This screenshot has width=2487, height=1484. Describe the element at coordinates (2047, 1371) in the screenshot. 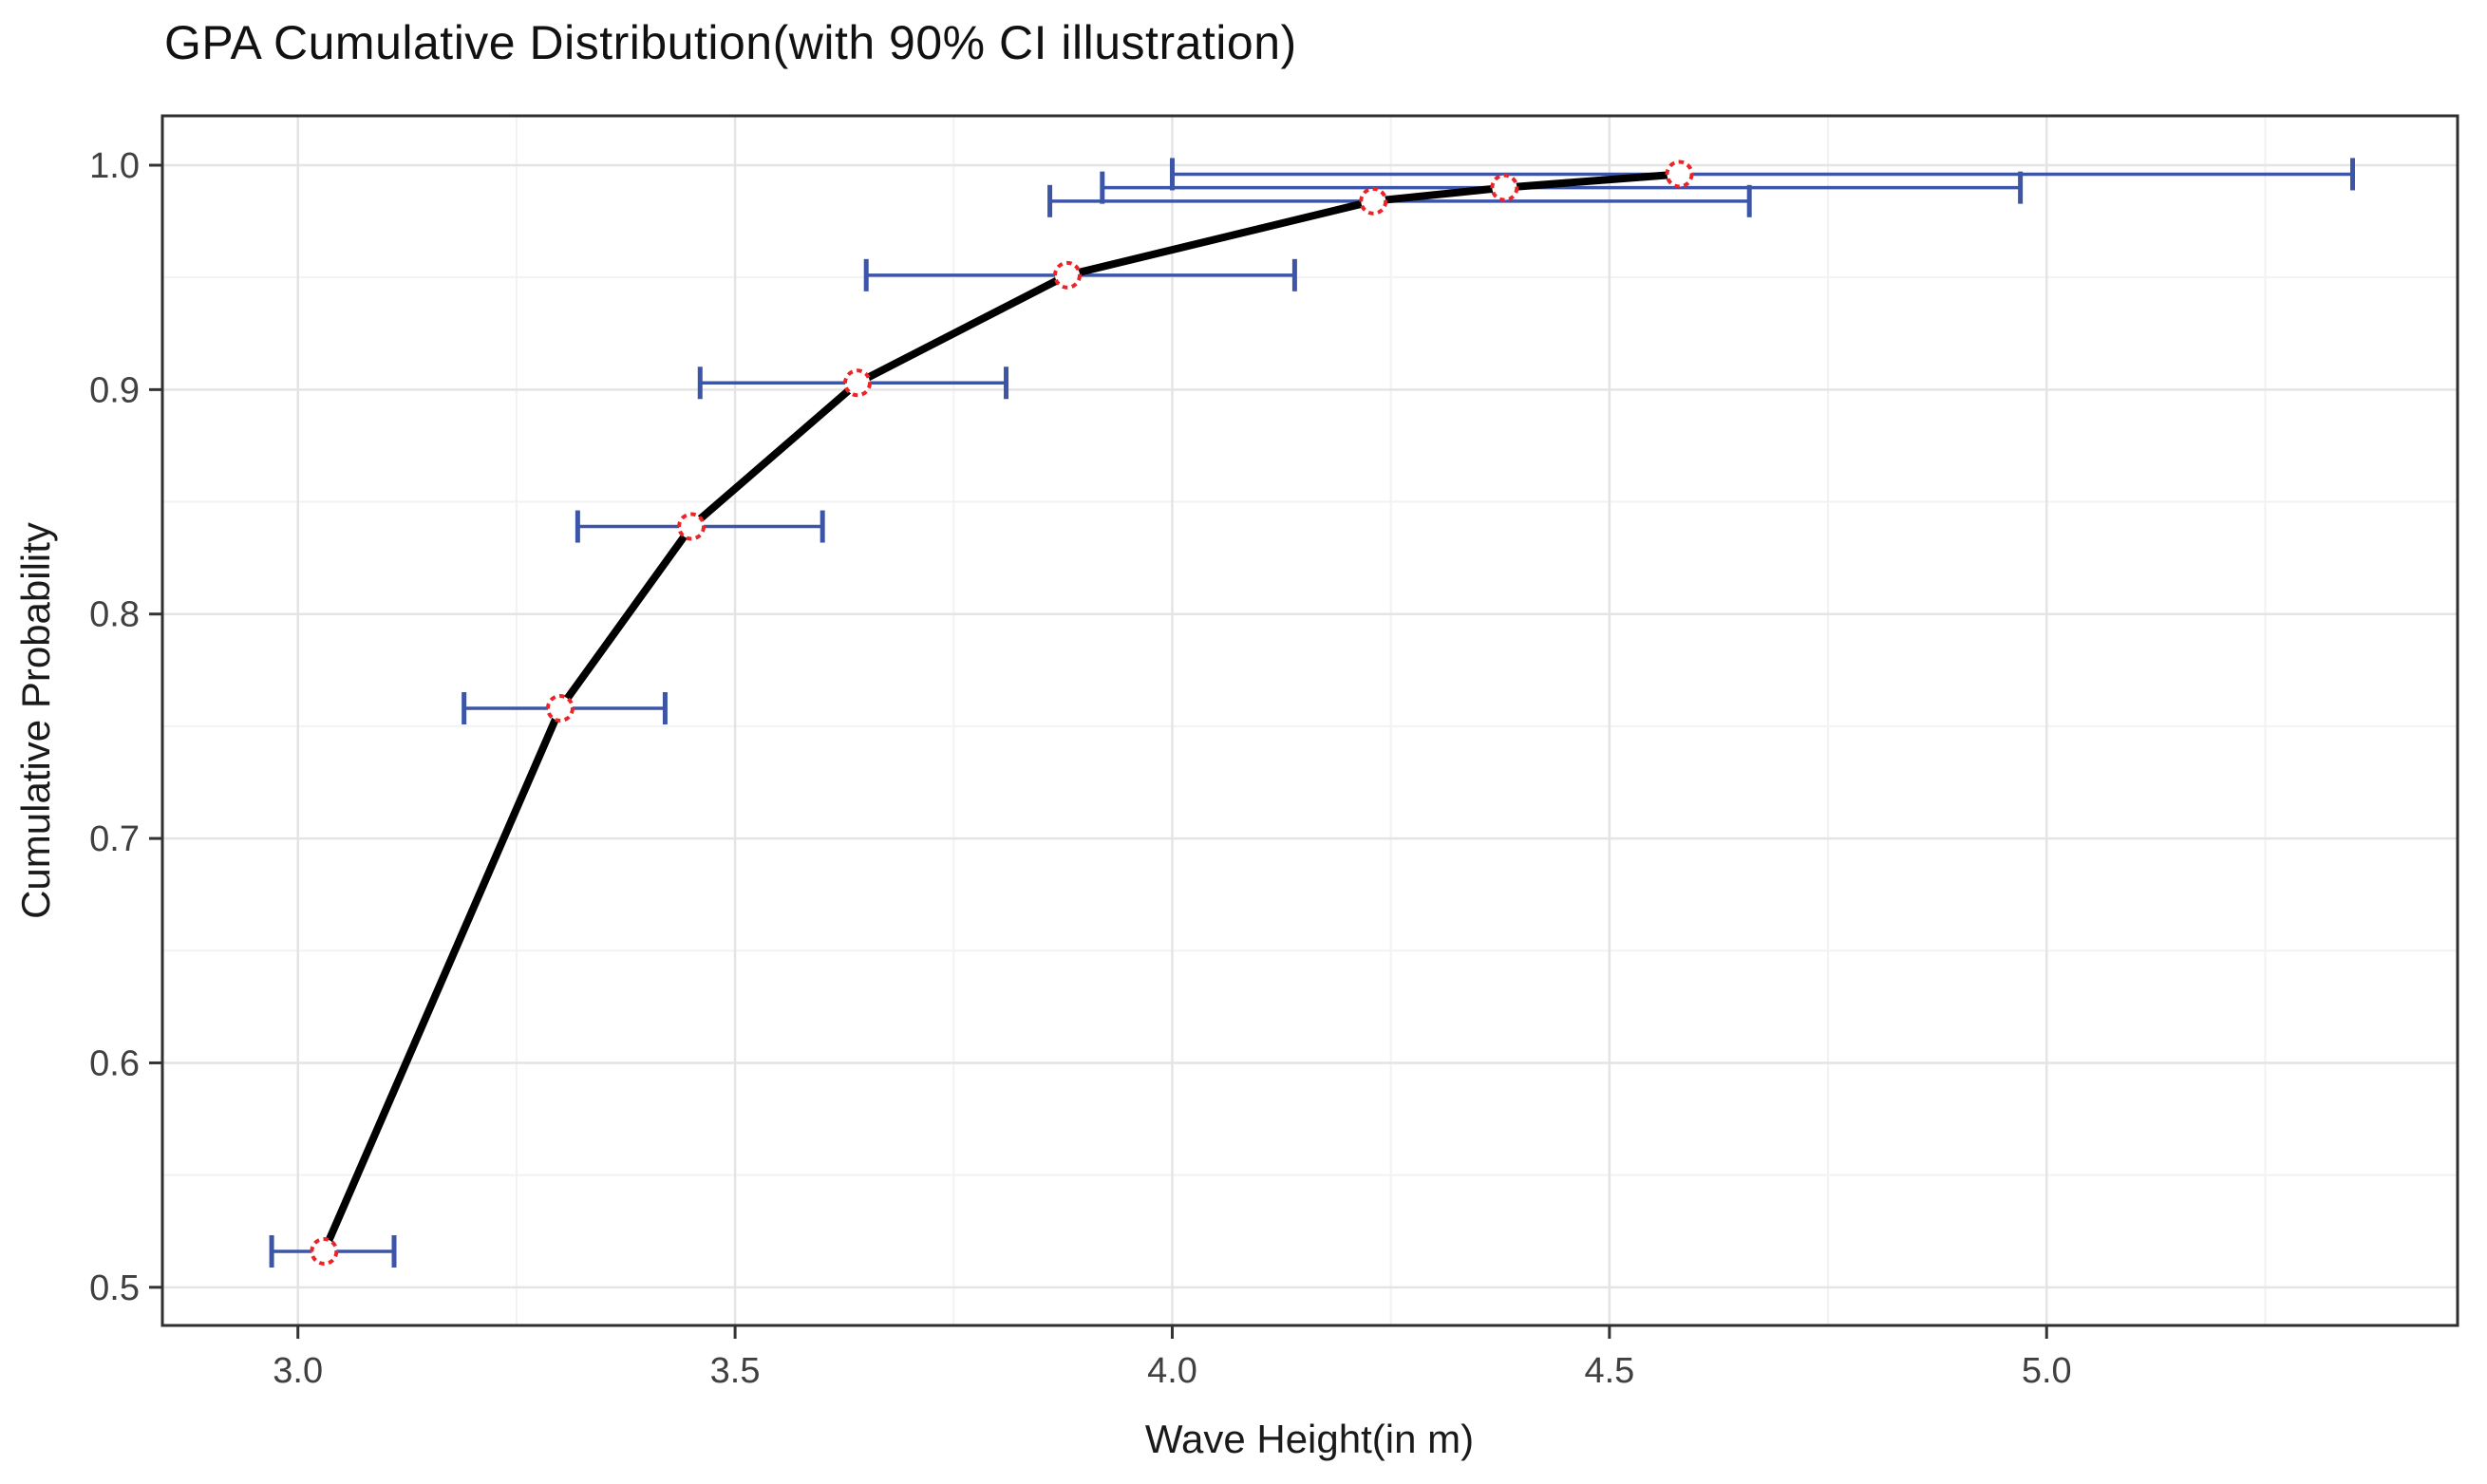

I see `svg-text: 5.0` at that location.